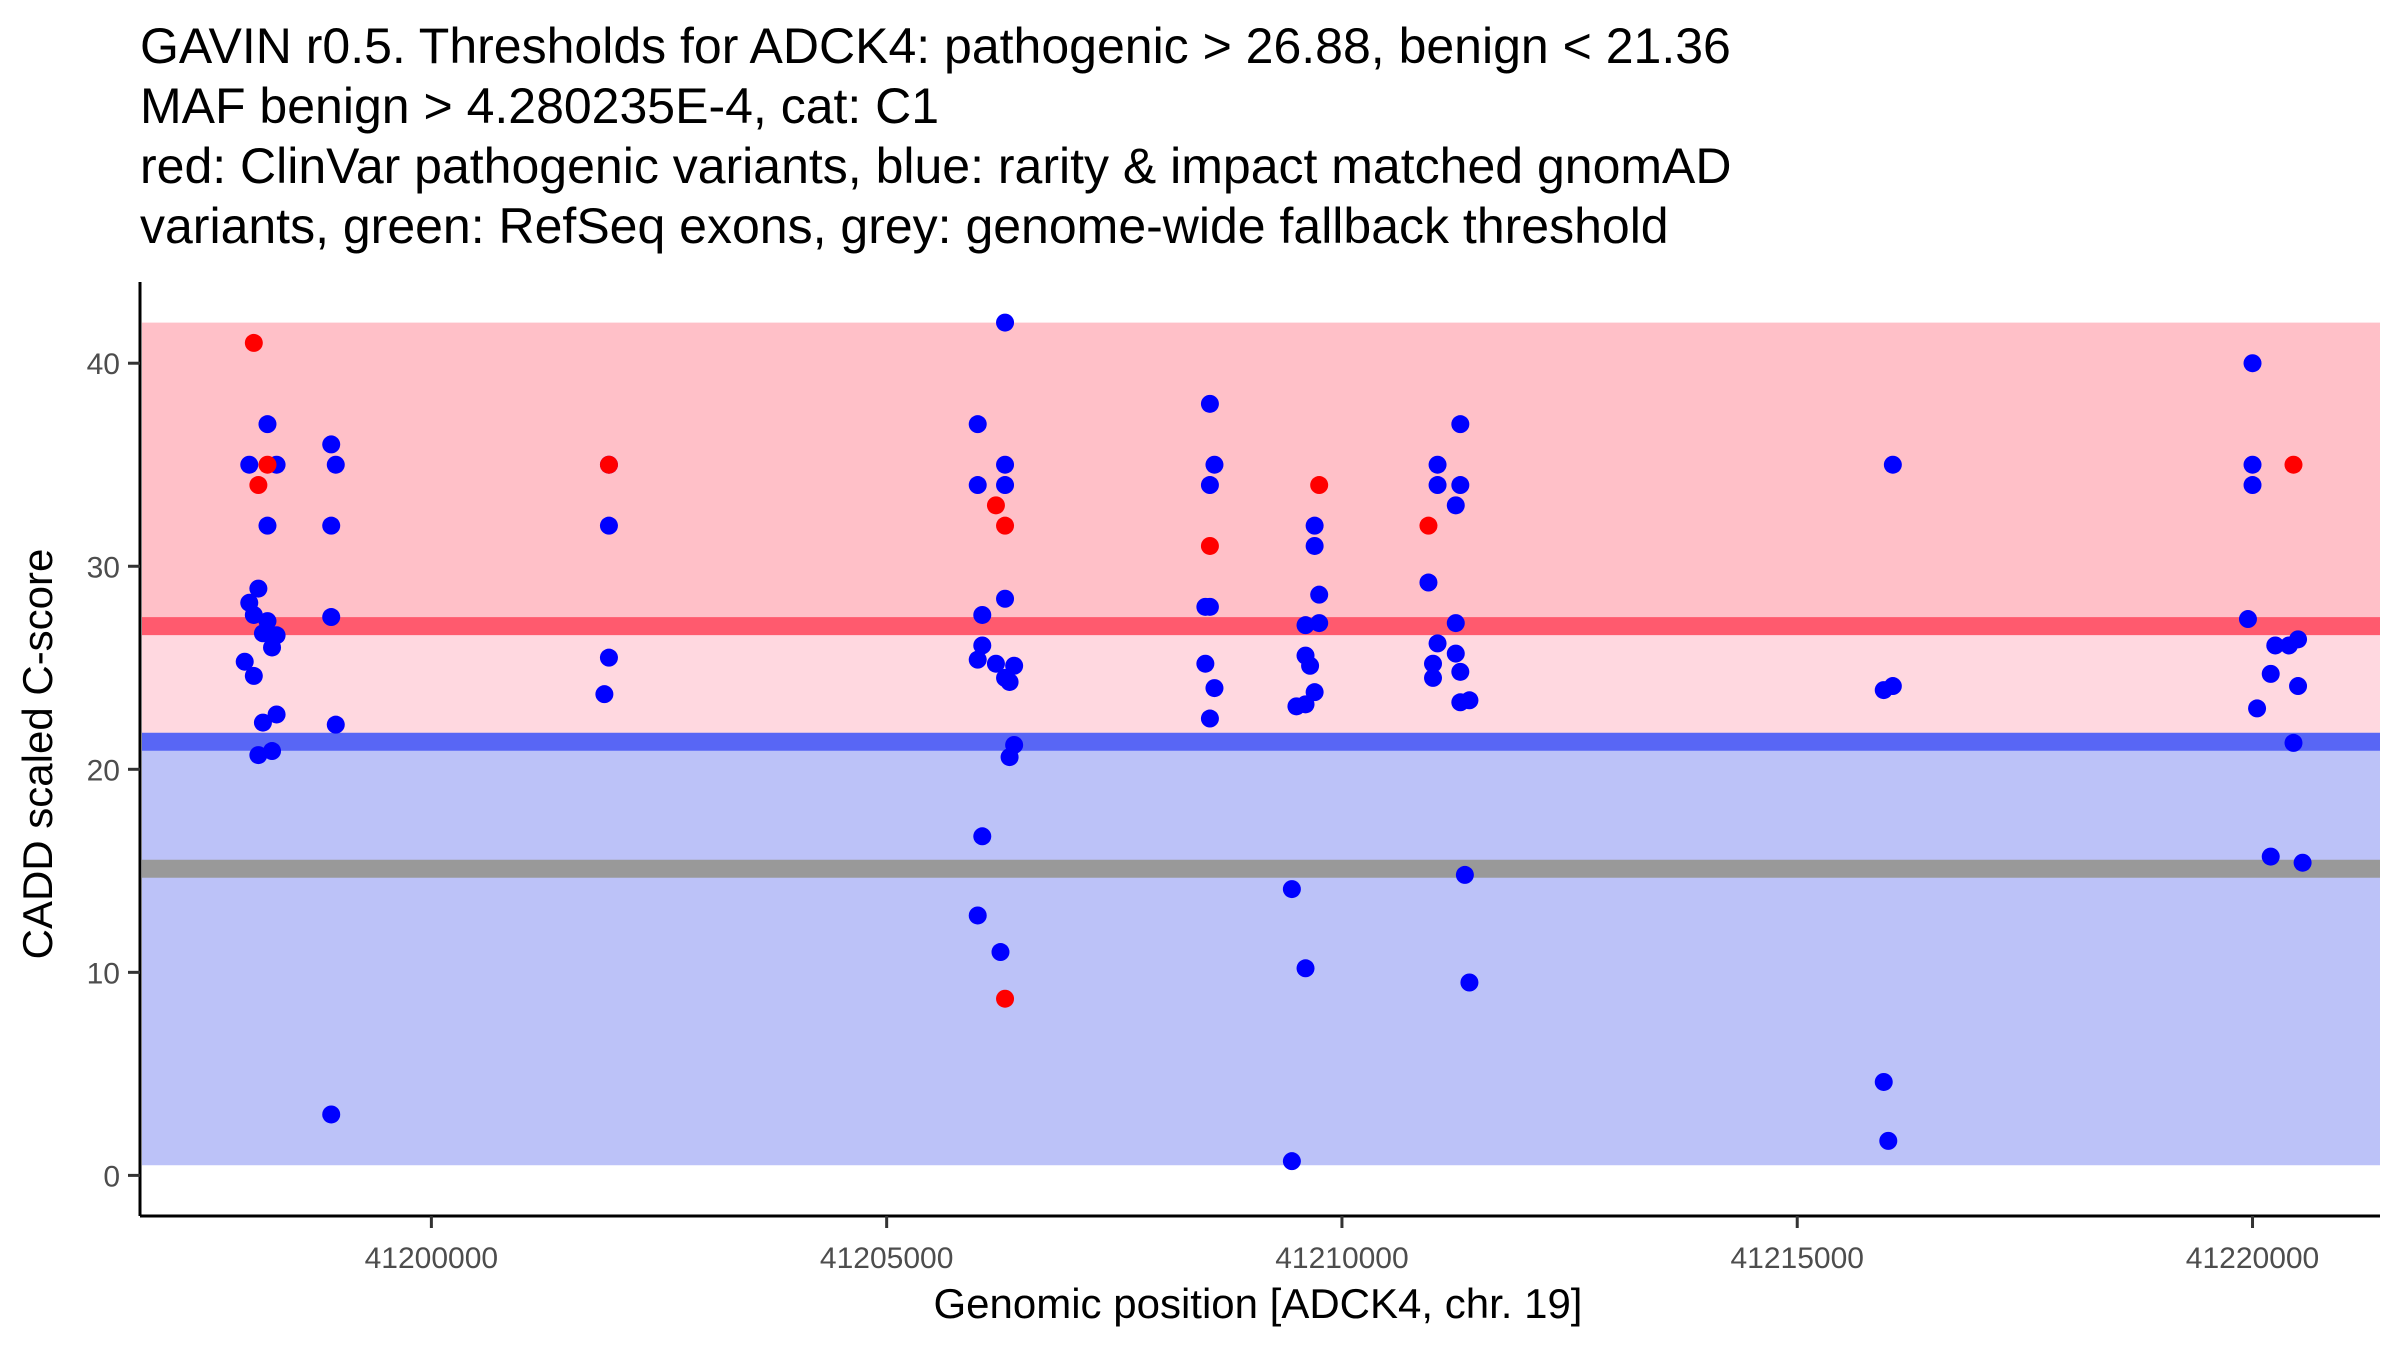 Image resolution: width=2400 pixels, height=1350 pixels. What do you see at coordinates (111, 1176) in the screenshot?
I see `y-tick-label: 0` at bounding box center [111, 1176].